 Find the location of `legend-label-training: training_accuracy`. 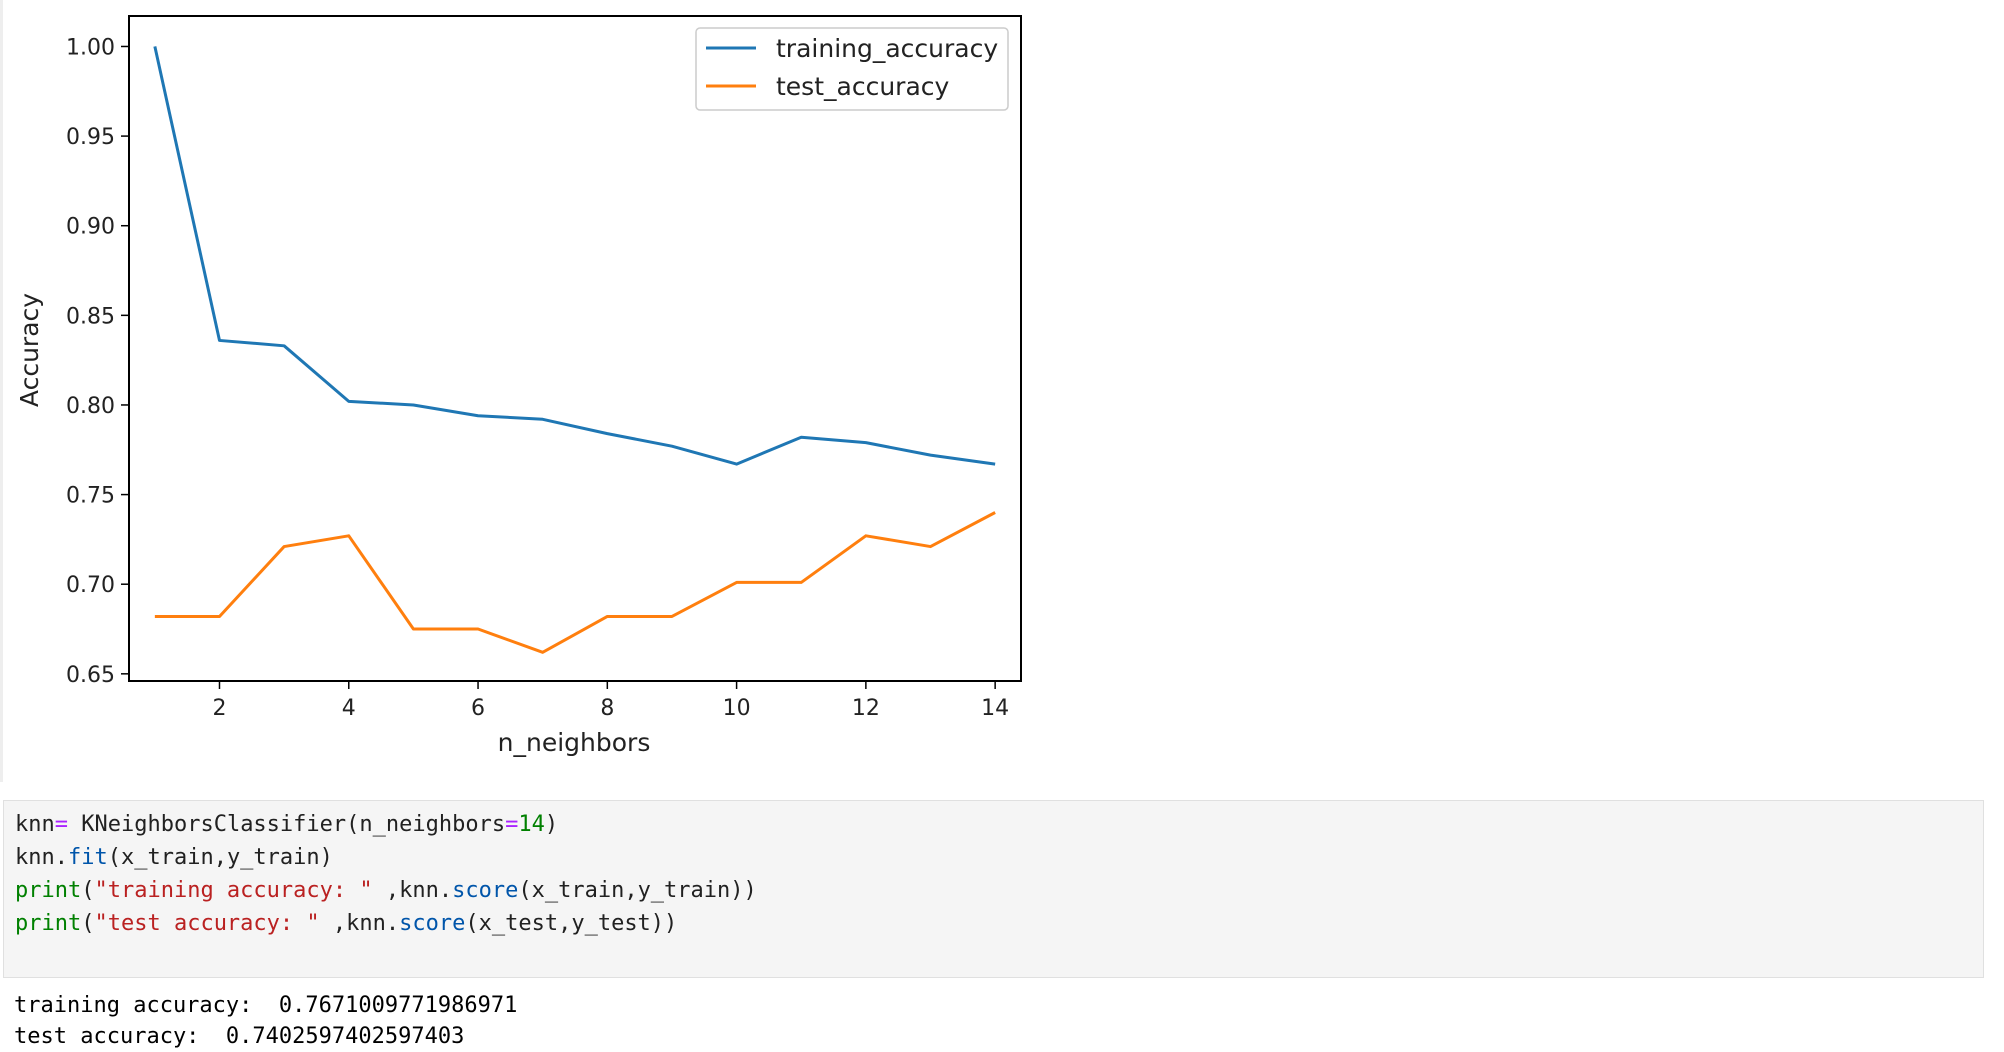

legend-label-training: training_accuracy is located at coordinates (887, 48).